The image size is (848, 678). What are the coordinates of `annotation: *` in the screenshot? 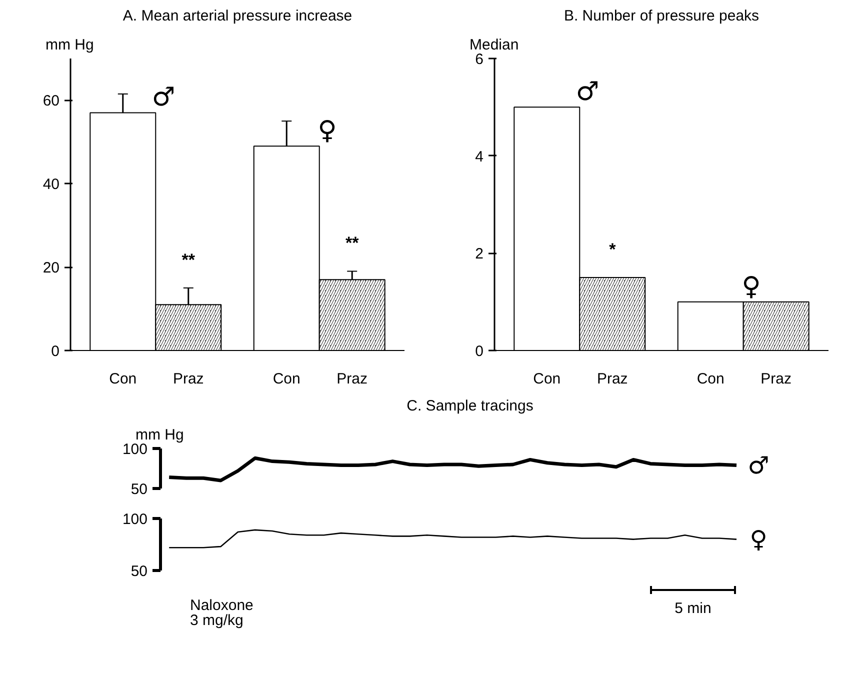 It's located at (612, 249).